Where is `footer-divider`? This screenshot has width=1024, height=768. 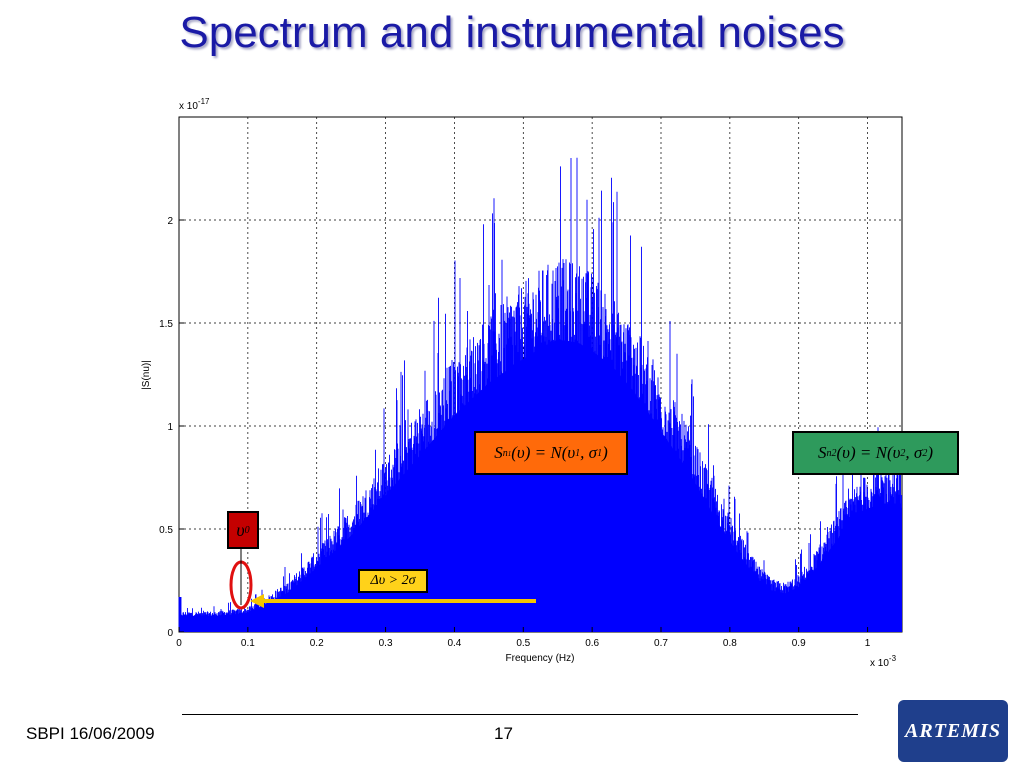
footer-divider is located at coordinates (520, 714).